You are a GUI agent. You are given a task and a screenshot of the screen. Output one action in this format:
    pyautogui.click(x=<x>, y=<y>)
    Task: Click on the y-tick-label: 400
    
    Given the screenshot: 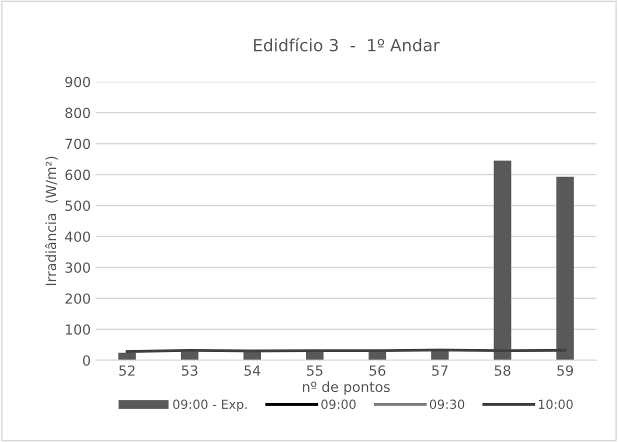 What is the action you would take?
    pyautogui.click(x=77, y=236)
    